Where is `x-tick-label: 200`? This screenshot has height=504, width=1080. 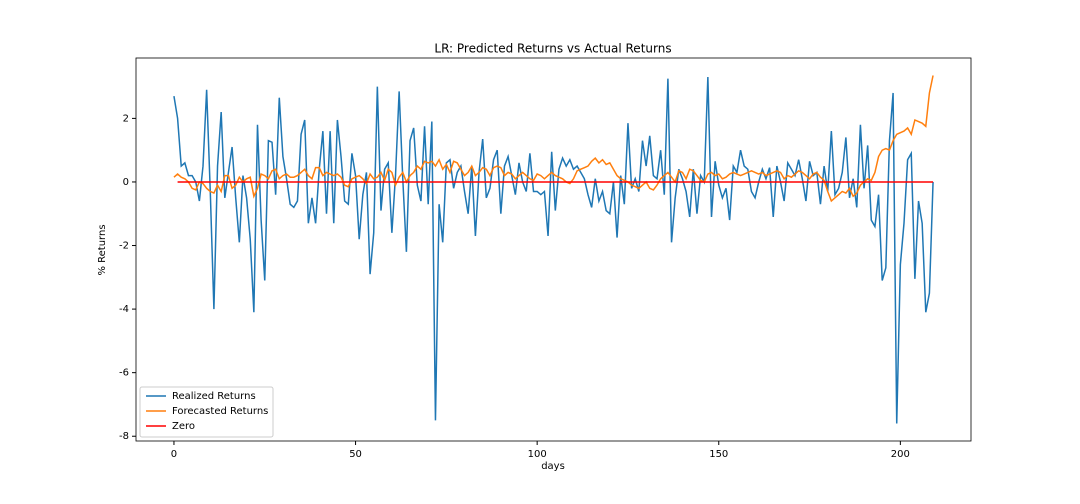
x-tick-label: 200 is located at coordinates (900, 454).